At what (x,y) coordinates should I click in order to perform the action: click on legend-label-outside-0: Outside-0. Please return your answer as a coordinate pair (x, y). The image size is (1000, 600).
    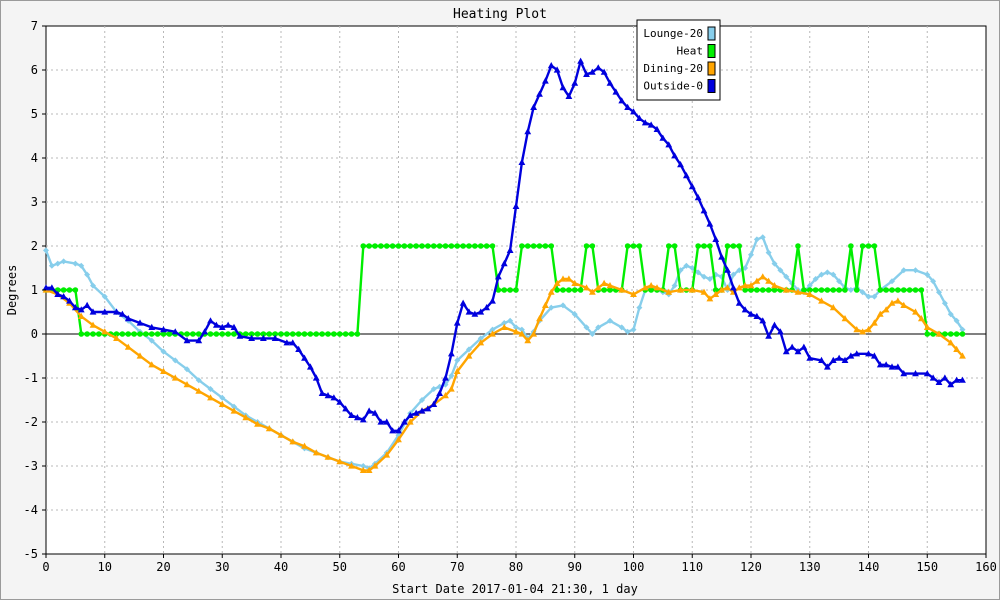
    Looking at the image, I should click on (673, 86).